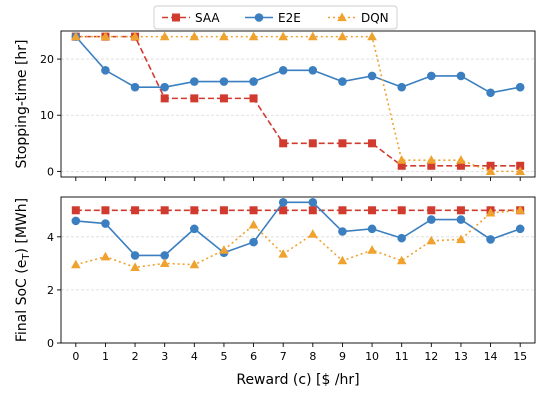 This screenshot has height=400, width=550. What do you see at coordinates (342, 356) in the screenshot?
I see `x-tick-label: 9` at bounding box center [342, 356].